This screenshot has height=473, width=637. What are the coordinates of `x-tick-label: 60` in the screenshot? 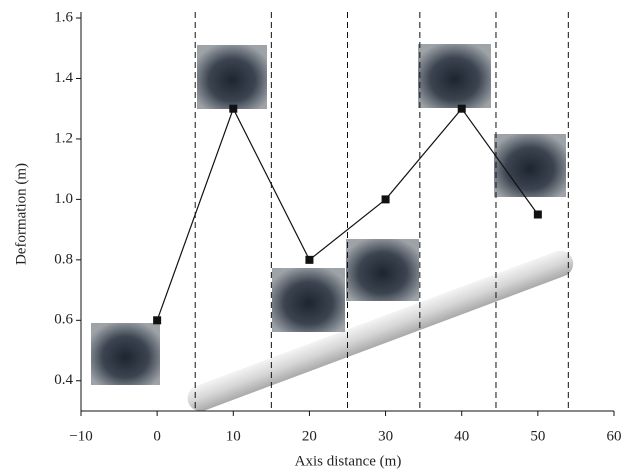 It's located at (614, 436).